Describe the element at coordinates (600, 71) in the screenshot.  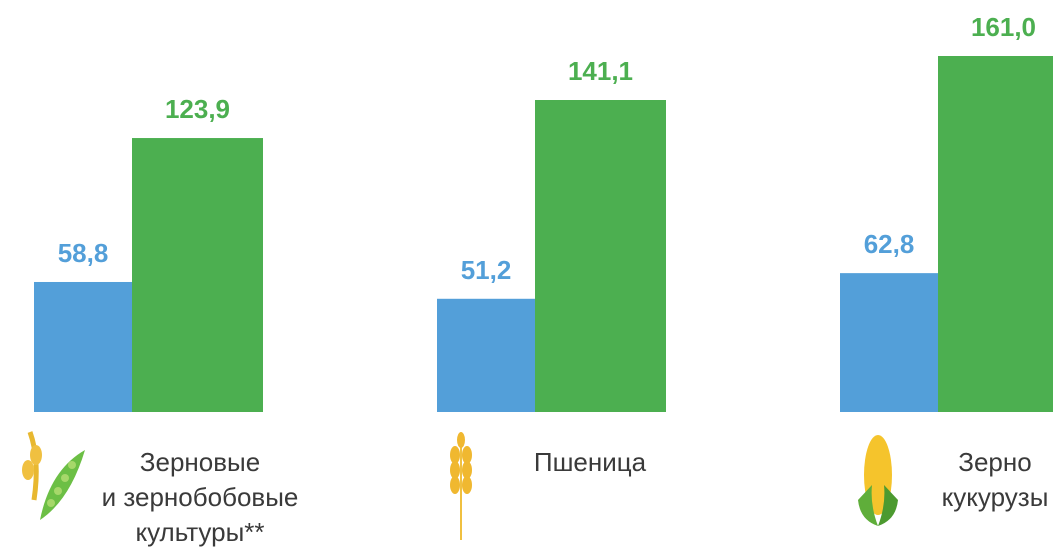
I see `value-label: 141,1` at that location.